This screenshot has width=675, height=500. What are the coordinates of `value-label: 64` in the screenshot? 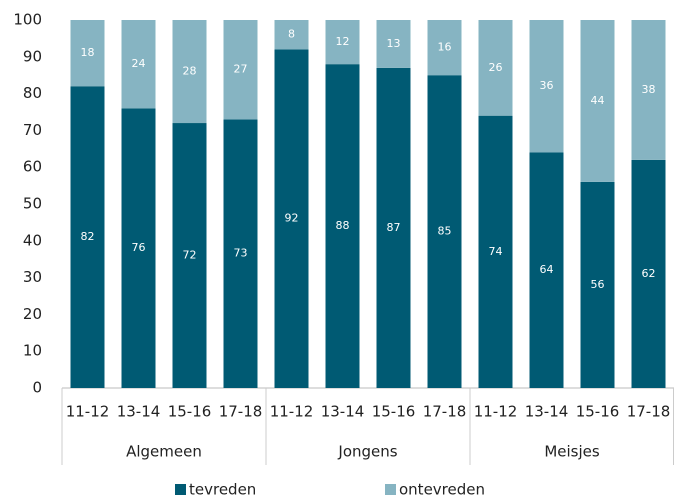 It's located at (547, 269).